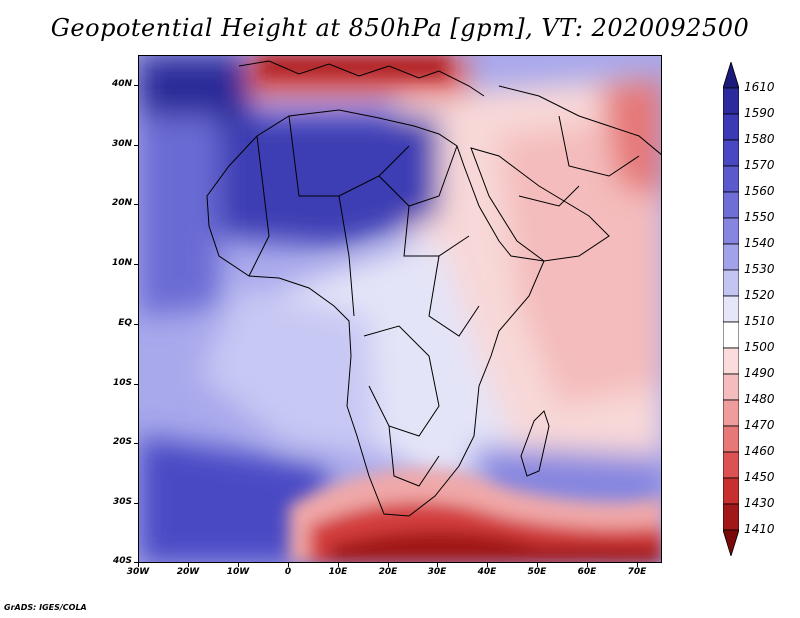  Describe the element at coordinates (537, 572) in the screenshot. I see `lon-label-50e: 50E` at that location.